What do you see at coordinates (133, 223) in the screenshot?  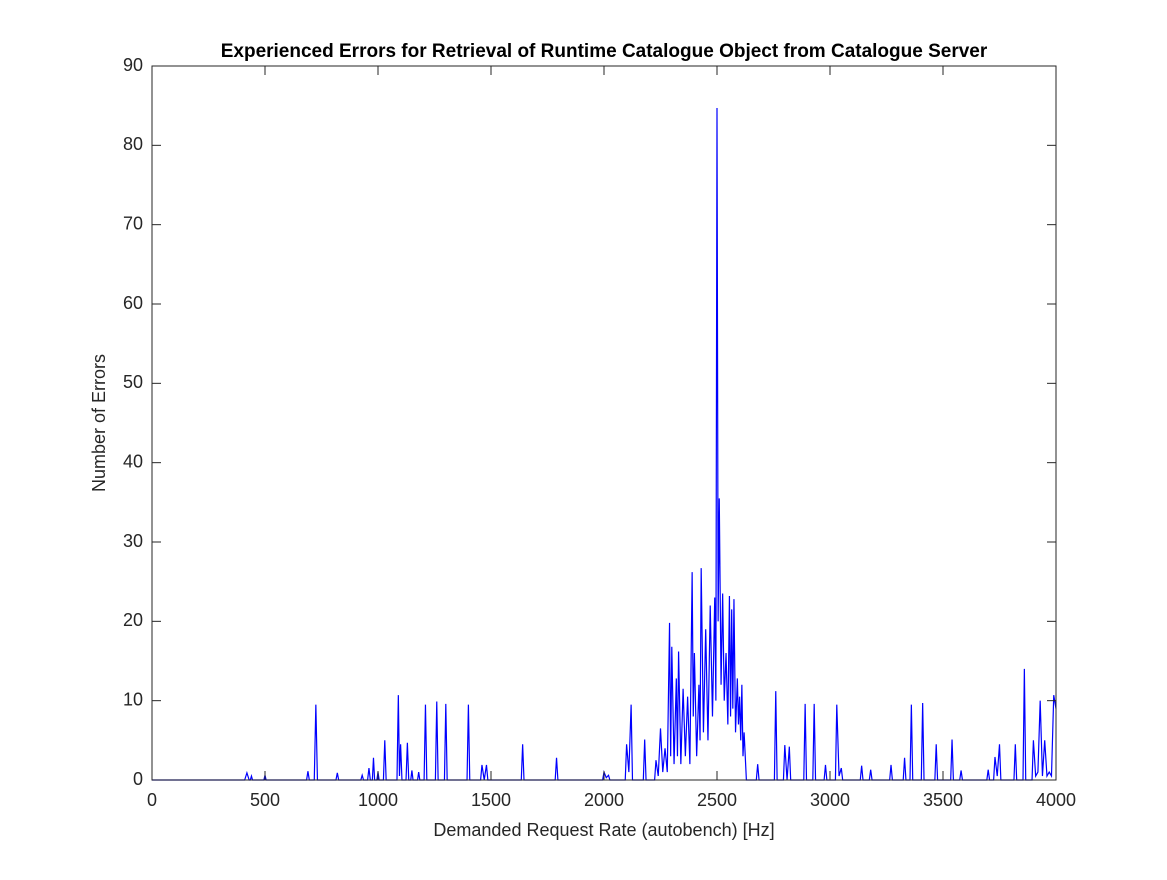 I see `y-tick-label: 70` at bounding box center [133, 223].